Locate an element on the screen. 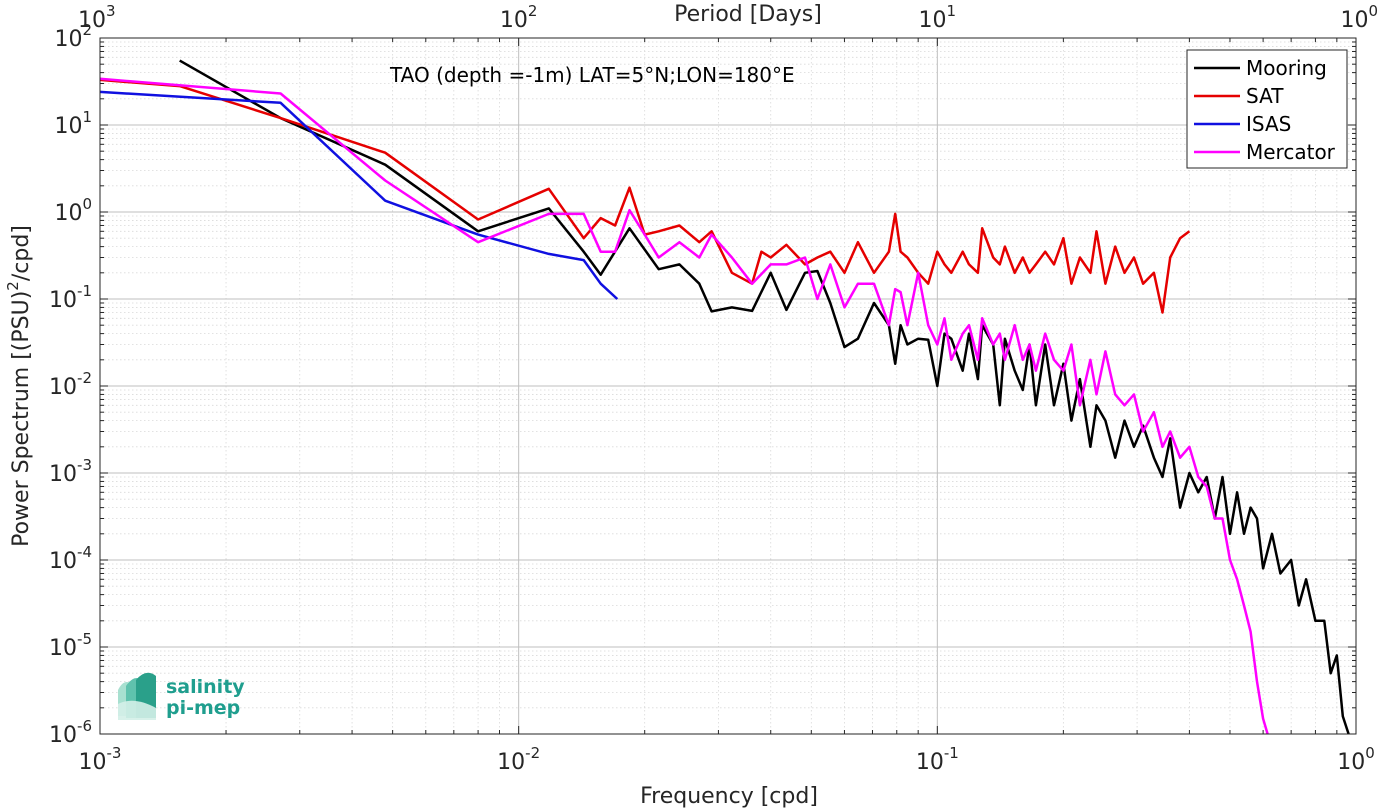 This screenshot has height=809, width=1383. legend-label-mercator: Mercator is located at coordinates (1291, 152).